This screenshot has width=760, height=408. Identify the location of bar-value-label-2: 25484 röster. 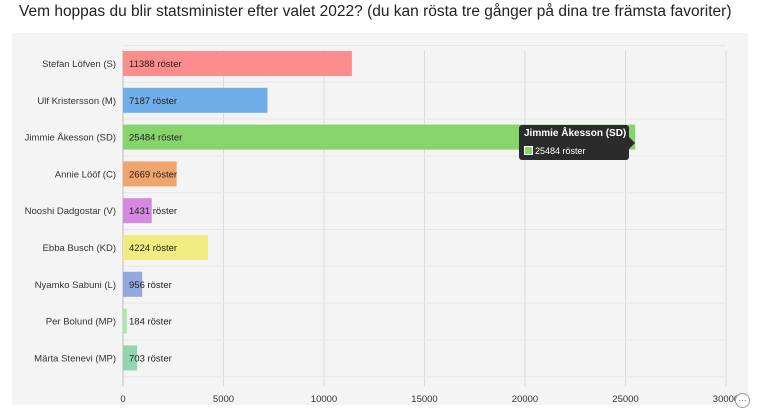
(155, 138).